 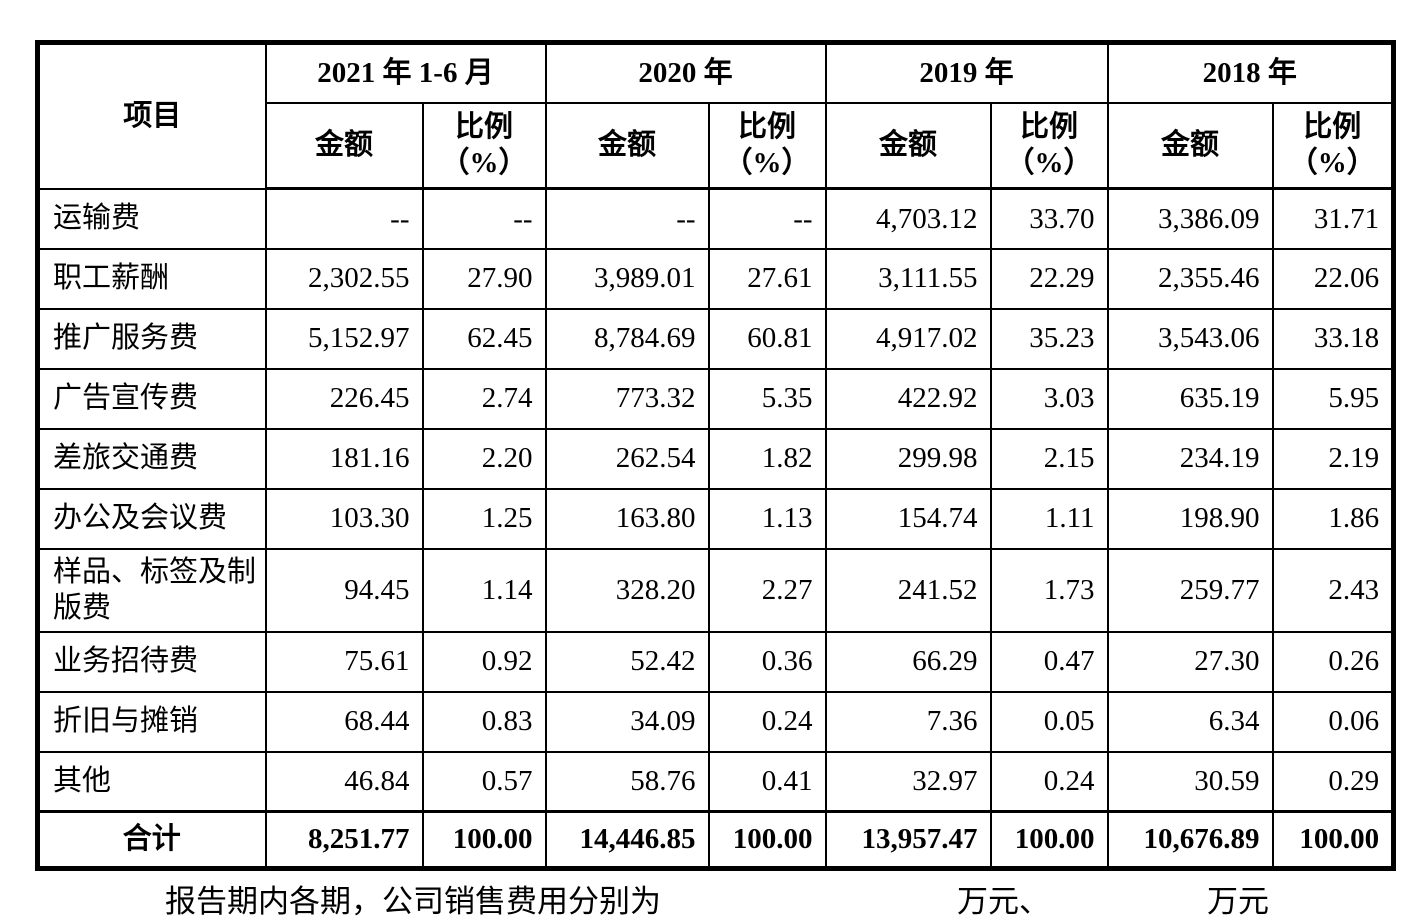 I want to click on amount-cell: 262.54, so click(x=627, y=458).